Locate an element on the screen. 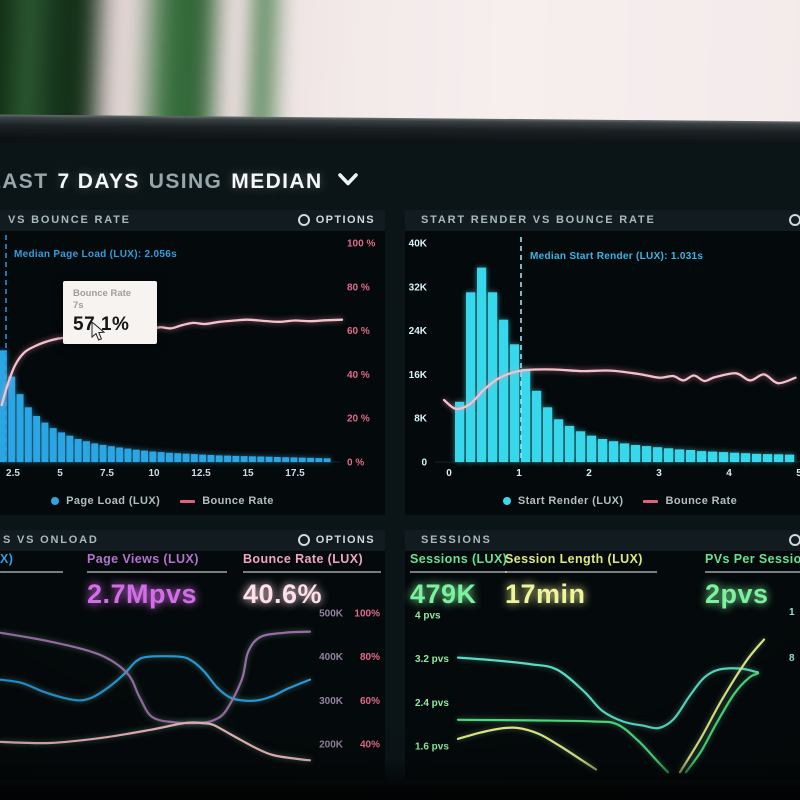  y-axis-tick: 20 % is located at coordinates (358, 419).